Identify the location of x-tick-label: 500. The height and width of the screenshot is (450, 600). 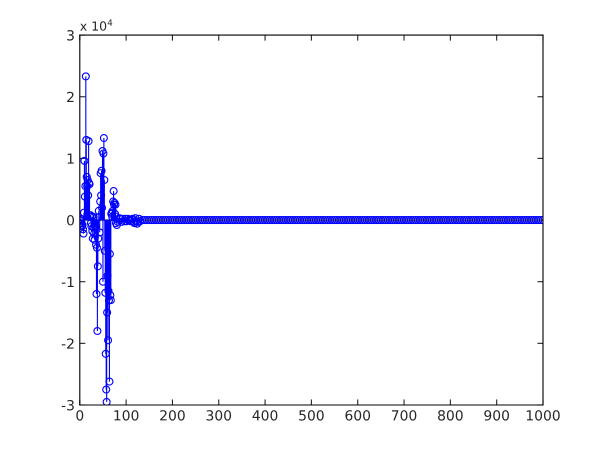
(311, 415).